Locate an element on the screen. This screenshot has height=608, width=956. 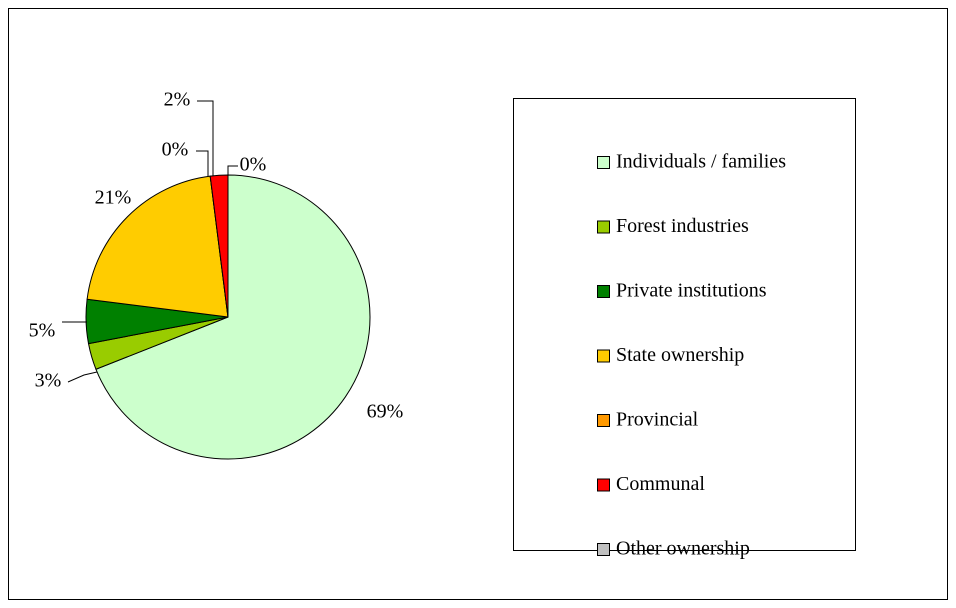
legend-label: State ownership is located at coordinates (680, 355).